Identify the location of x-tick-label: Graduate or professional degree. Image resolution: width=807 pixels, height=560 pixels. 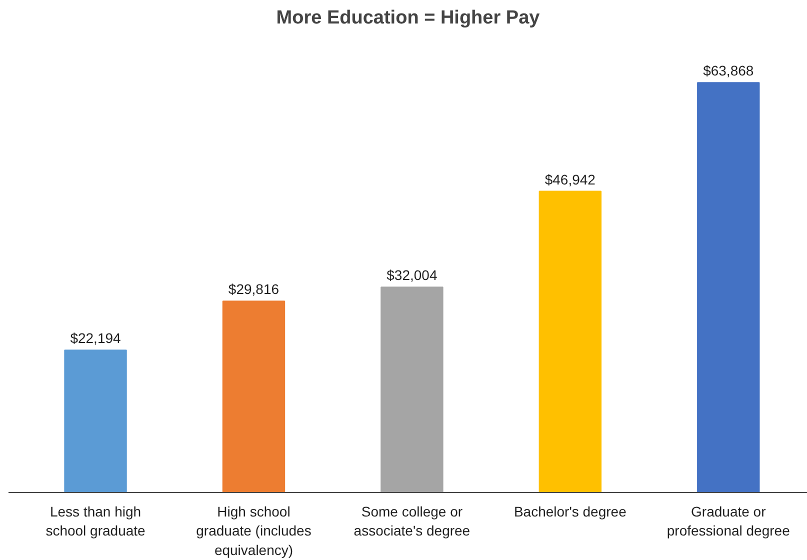
(728, 521).